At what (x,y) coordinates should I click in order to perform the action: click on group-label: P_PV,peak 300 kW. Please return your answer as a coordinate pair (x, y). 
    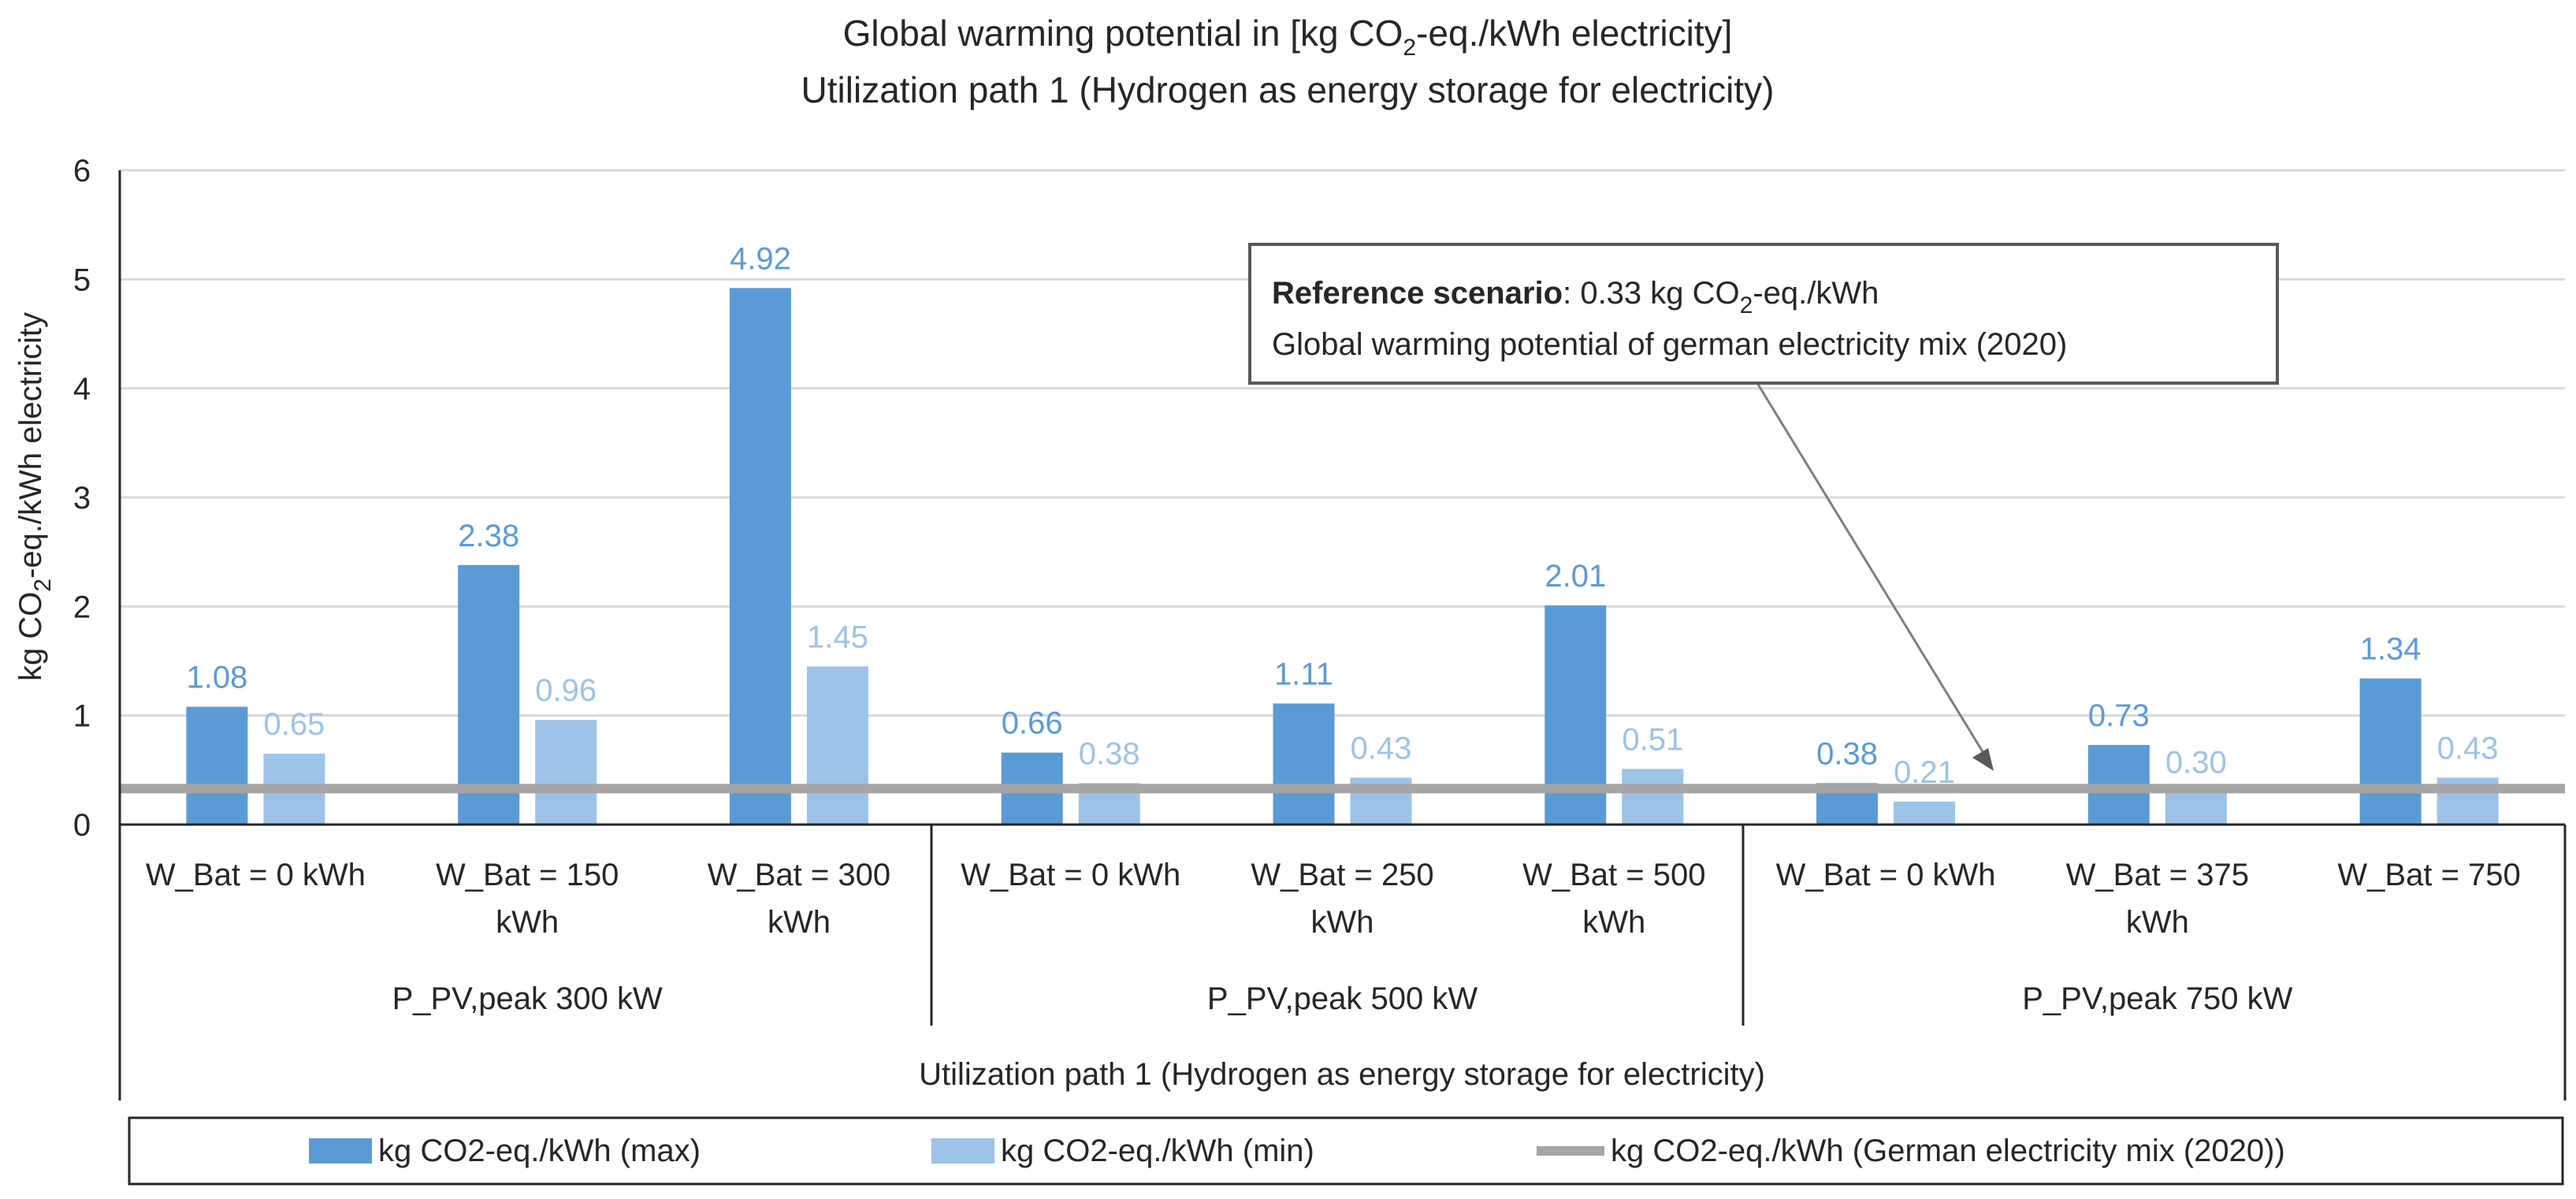
    Looking at the image, I should click on (527, 998).